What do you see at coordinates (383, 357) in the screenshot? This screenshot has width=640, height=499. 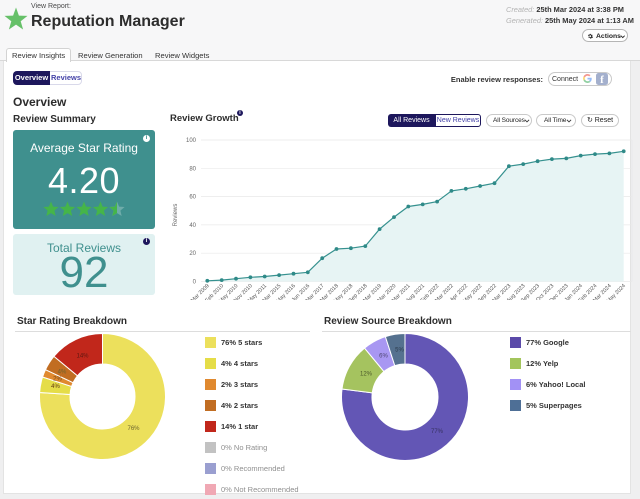 I see `svg-text: 6%` at bounding box center [383, 357].